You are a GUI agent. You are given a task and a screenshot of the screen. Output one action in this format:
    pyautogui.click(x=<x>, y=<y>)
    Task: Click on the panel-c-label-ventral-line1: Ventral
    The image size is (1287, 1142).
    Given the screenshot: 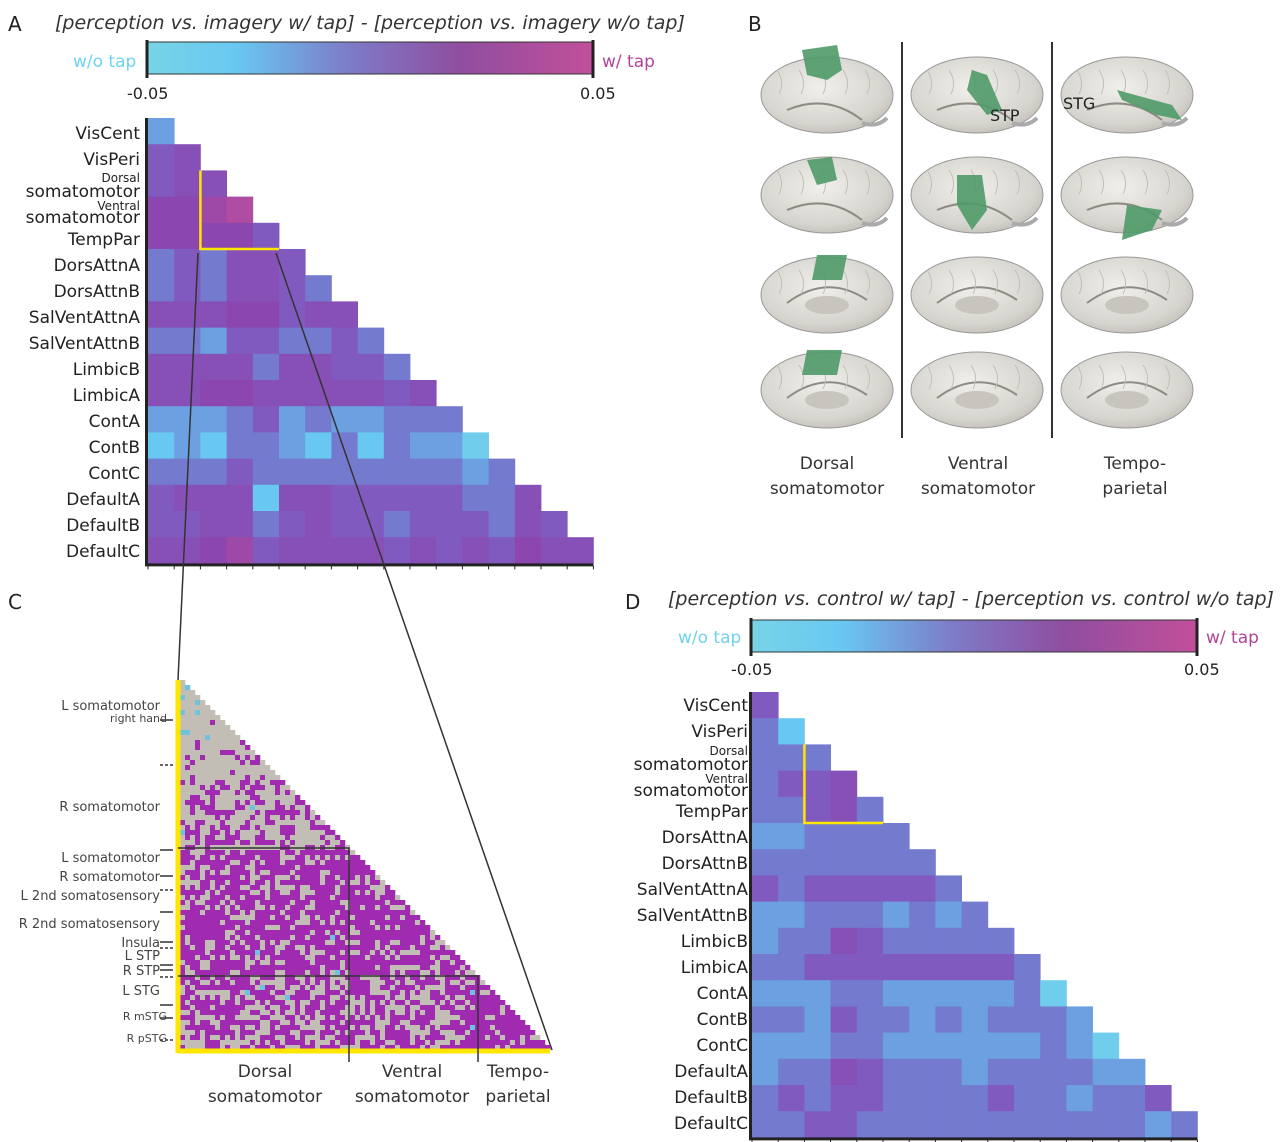 What is the action you would take?
    pyautogui.click(x=412, y=1072)
    